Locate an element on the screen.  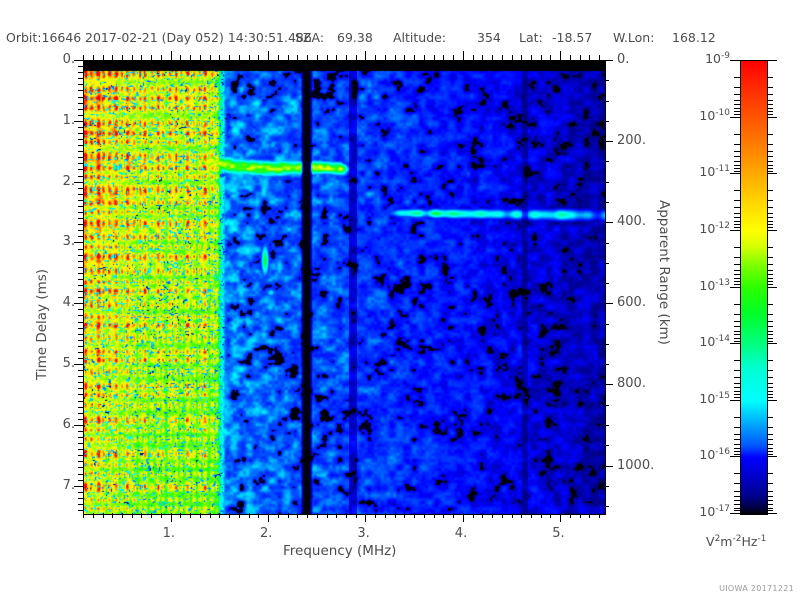
unit-m-exponent: -2 is located at coordinates (737, 539).